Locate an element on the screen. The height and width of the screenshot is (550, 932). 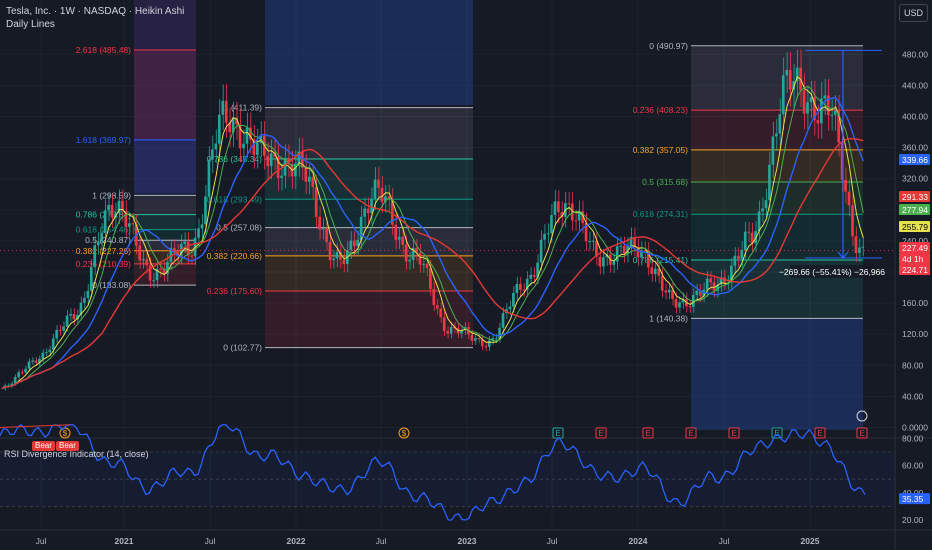
symbol-title: Tesla, Inc. · 1W · NASDAQ · Heikin Ashi is located at coordinates (95, 11).